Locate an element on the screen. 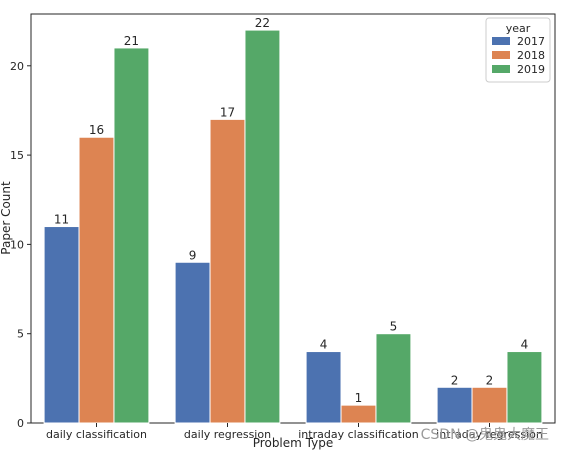 The height and width of the screenshot is (451, 564). legend-label-2017: 2017 is located at coordinates (531, 41).